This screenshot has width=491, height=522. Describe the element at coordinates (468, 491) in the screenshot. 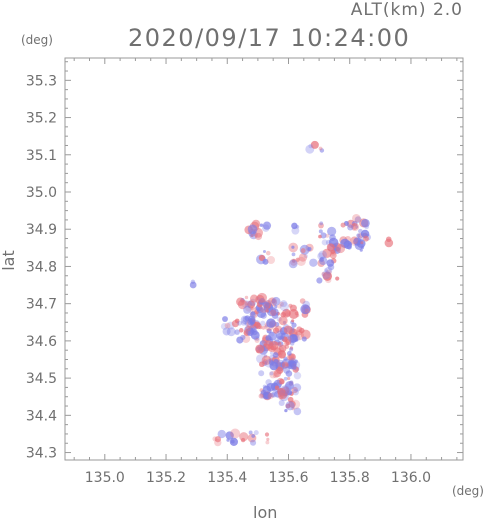

I see `x-unit-label: (deg)` at that location.